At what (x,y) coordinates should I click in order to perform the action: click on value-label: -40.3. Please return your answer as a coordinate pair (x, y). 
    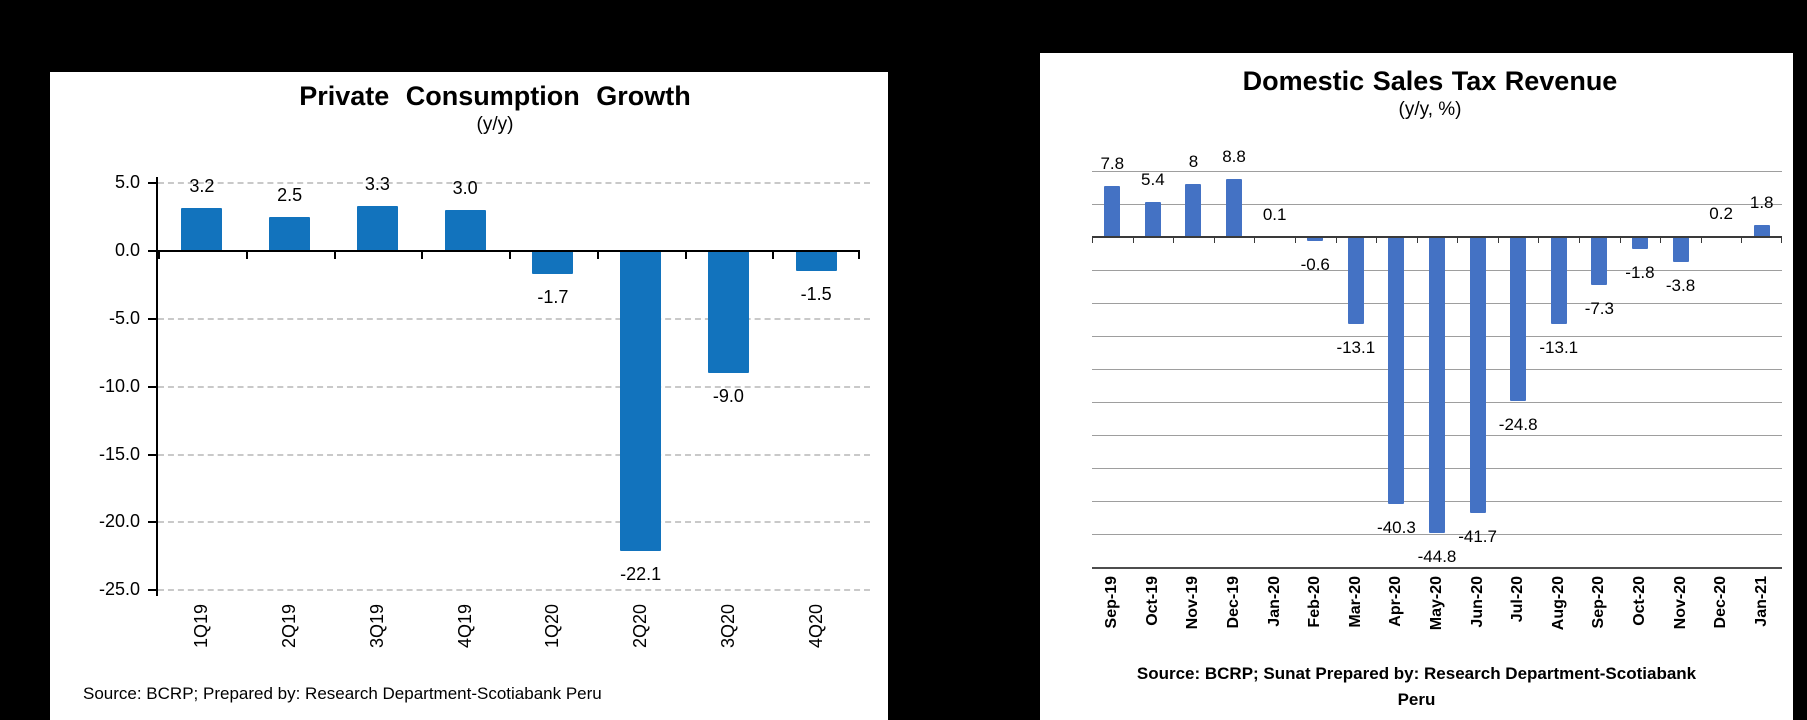
    Looking at the image, I should click on (1396, 527).